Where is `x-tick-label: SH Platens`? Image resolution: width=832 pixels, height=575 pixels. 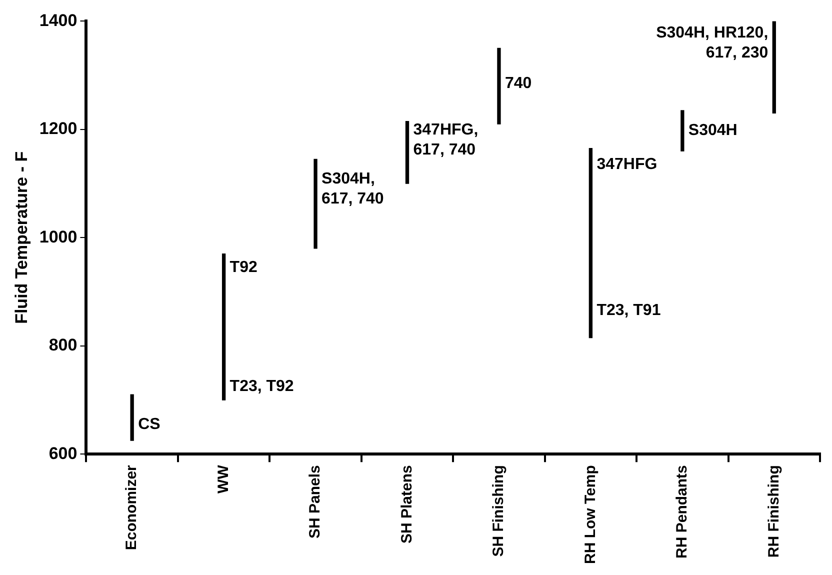 x-tick-label: SH Platens is located at coordinates (407, 504).